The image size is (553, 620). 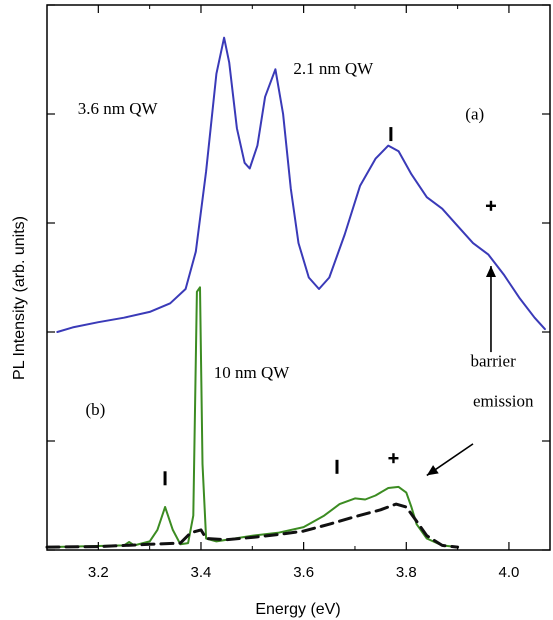 I want to click on x-tick-label: 3.8, so click(x=406, y=572).